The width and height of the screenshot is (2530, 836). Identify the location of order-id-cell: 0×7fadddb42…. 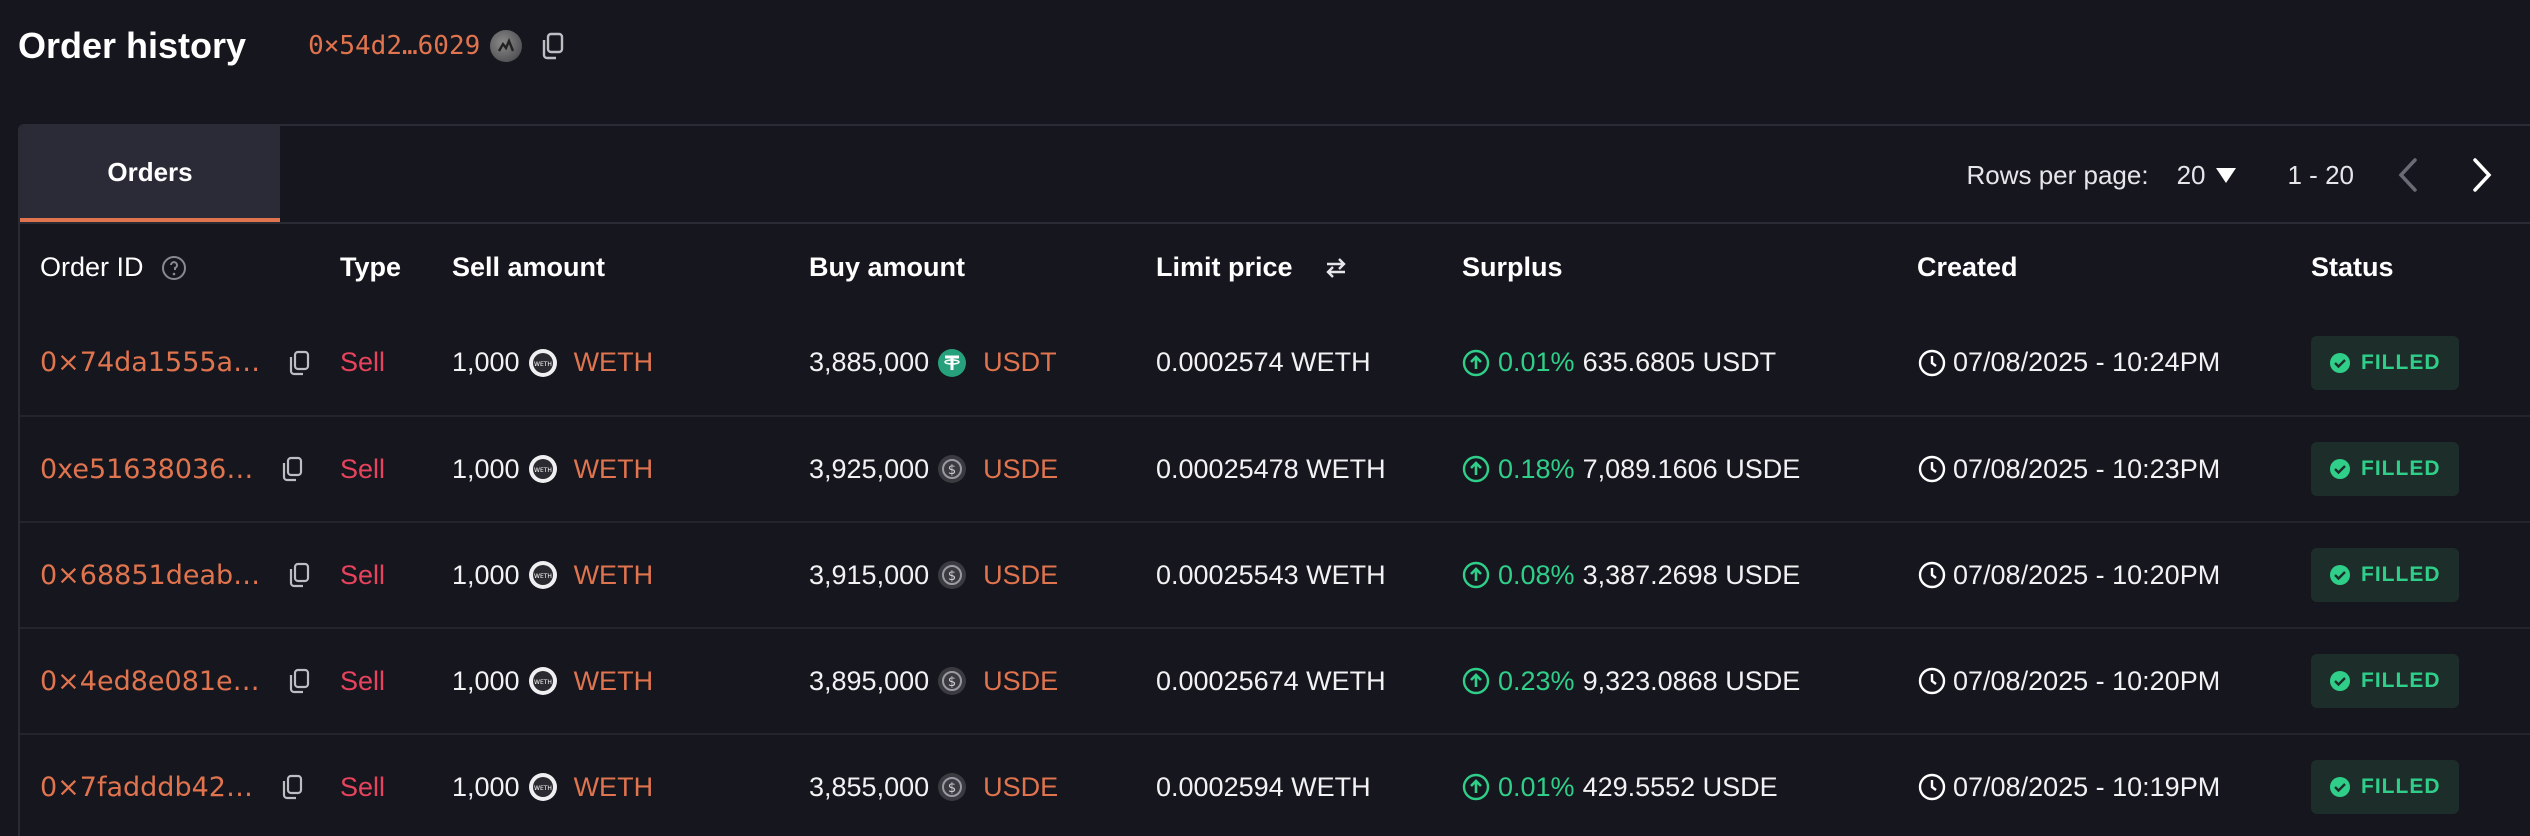
(180, 785).